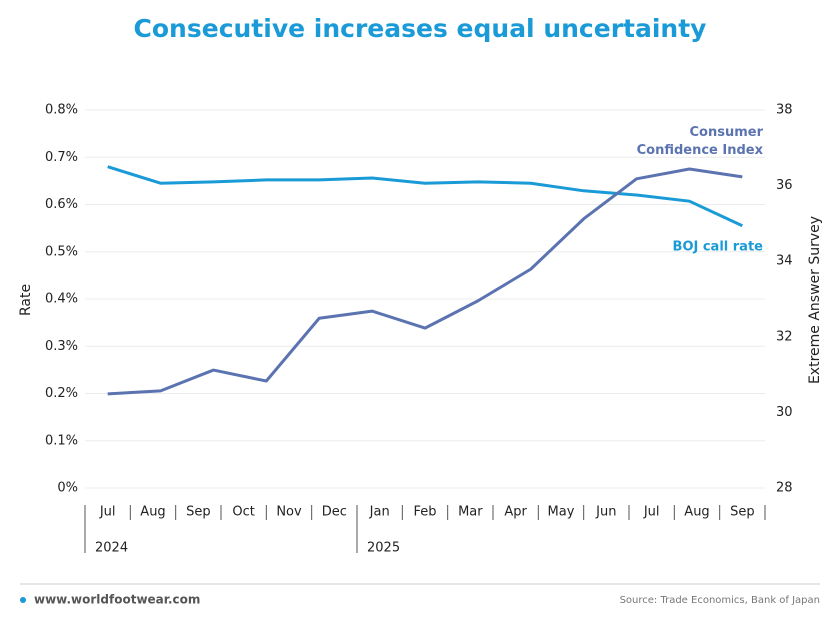 The width and height of the screenshot is (840, 624). Describe the element at coordinates (784, 110) in the screenshot. I see `y2-tick-label: 38` at that location.